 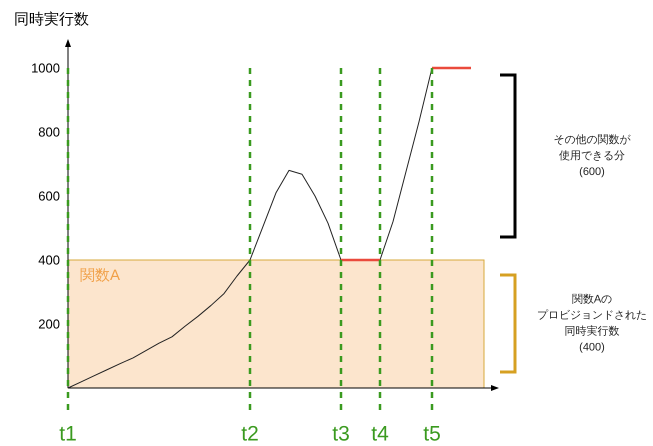 I want to click on y-tick-label: 800, so click(x=49, y=132).